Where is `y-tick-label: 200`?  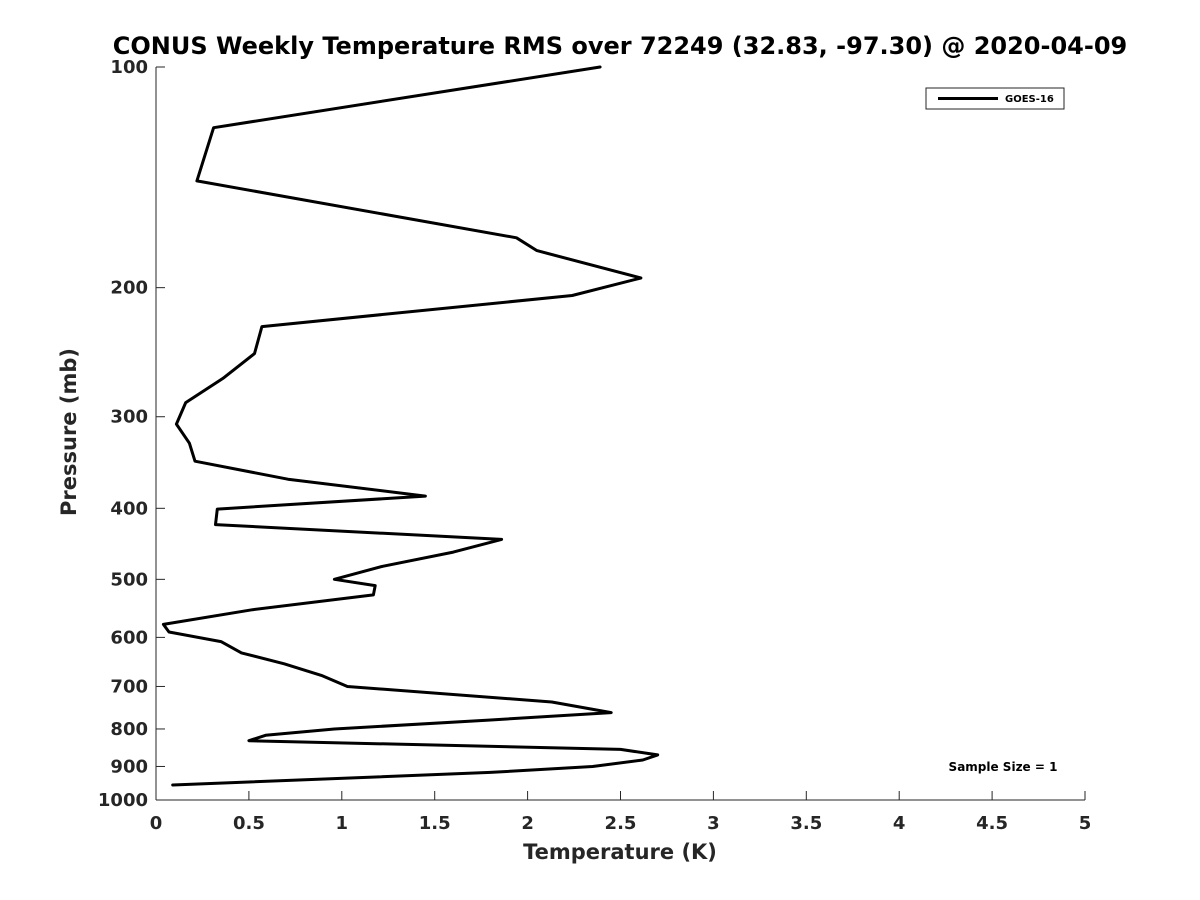 y-tick-label: 200 is located at coordinates (129, 288).